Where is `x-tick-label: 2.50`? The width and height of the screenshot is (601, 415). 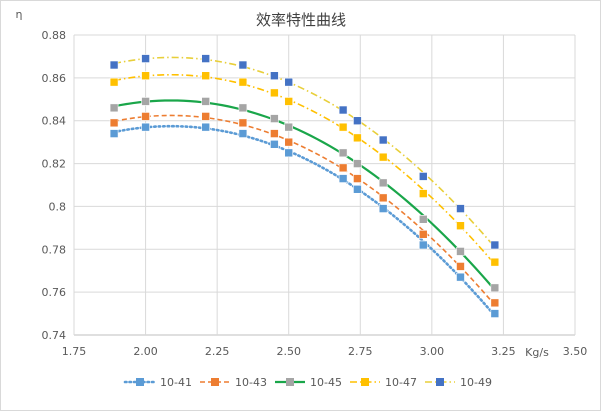 x-tick-label: 2.50 is located at coordinates (288, 351).